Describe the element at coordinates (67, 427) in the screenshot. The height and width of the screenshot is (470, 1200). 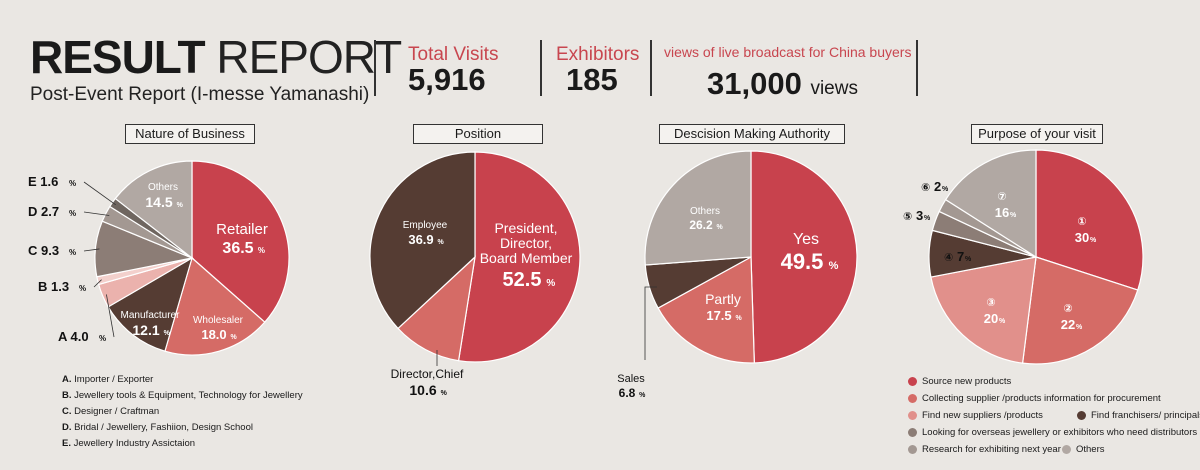
I see `legend-key: D.` at that location.